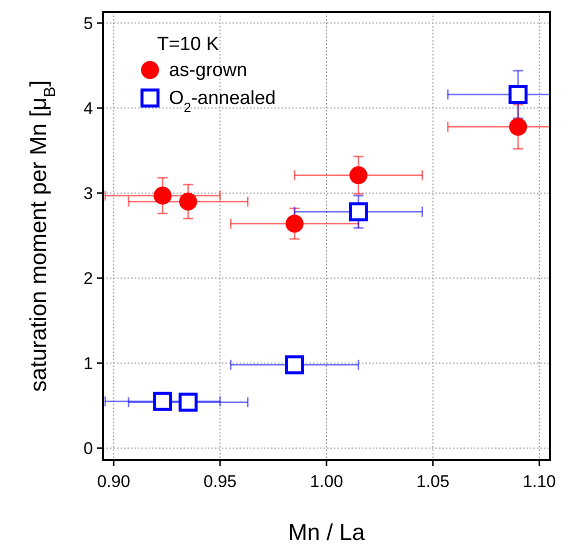 The width and height of the screenshot is (568, 554). What do you see at coordinates (433, 481) in the screenshot?
I see `x-tick-label: 1.05` at bounding box center [433, 481].